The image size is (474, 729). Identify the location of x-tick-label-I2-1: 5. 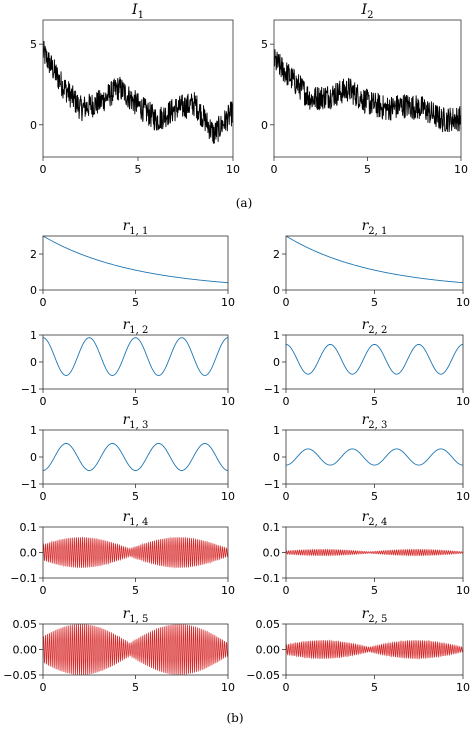
(367, 169).